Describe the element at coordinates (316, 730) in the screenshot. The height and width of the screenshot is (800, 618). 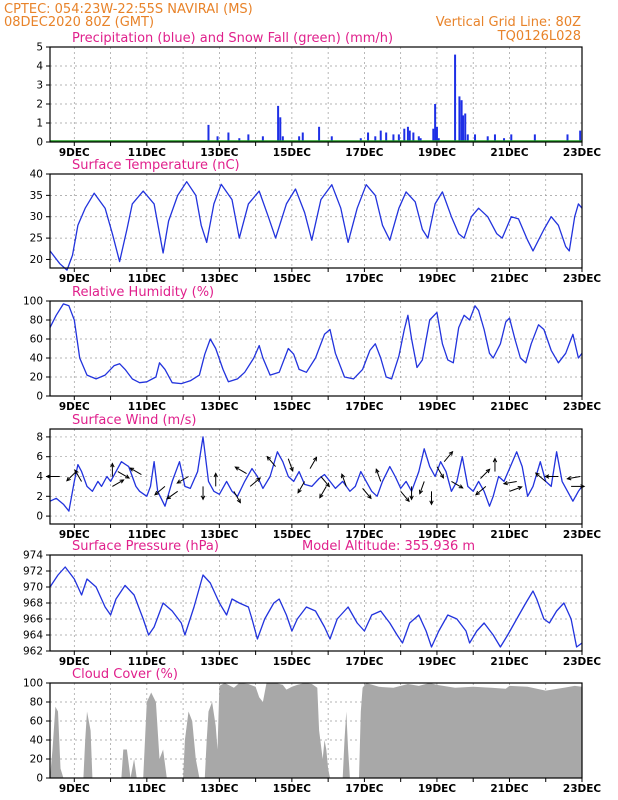
I see `cloud-cover-area` at that location.